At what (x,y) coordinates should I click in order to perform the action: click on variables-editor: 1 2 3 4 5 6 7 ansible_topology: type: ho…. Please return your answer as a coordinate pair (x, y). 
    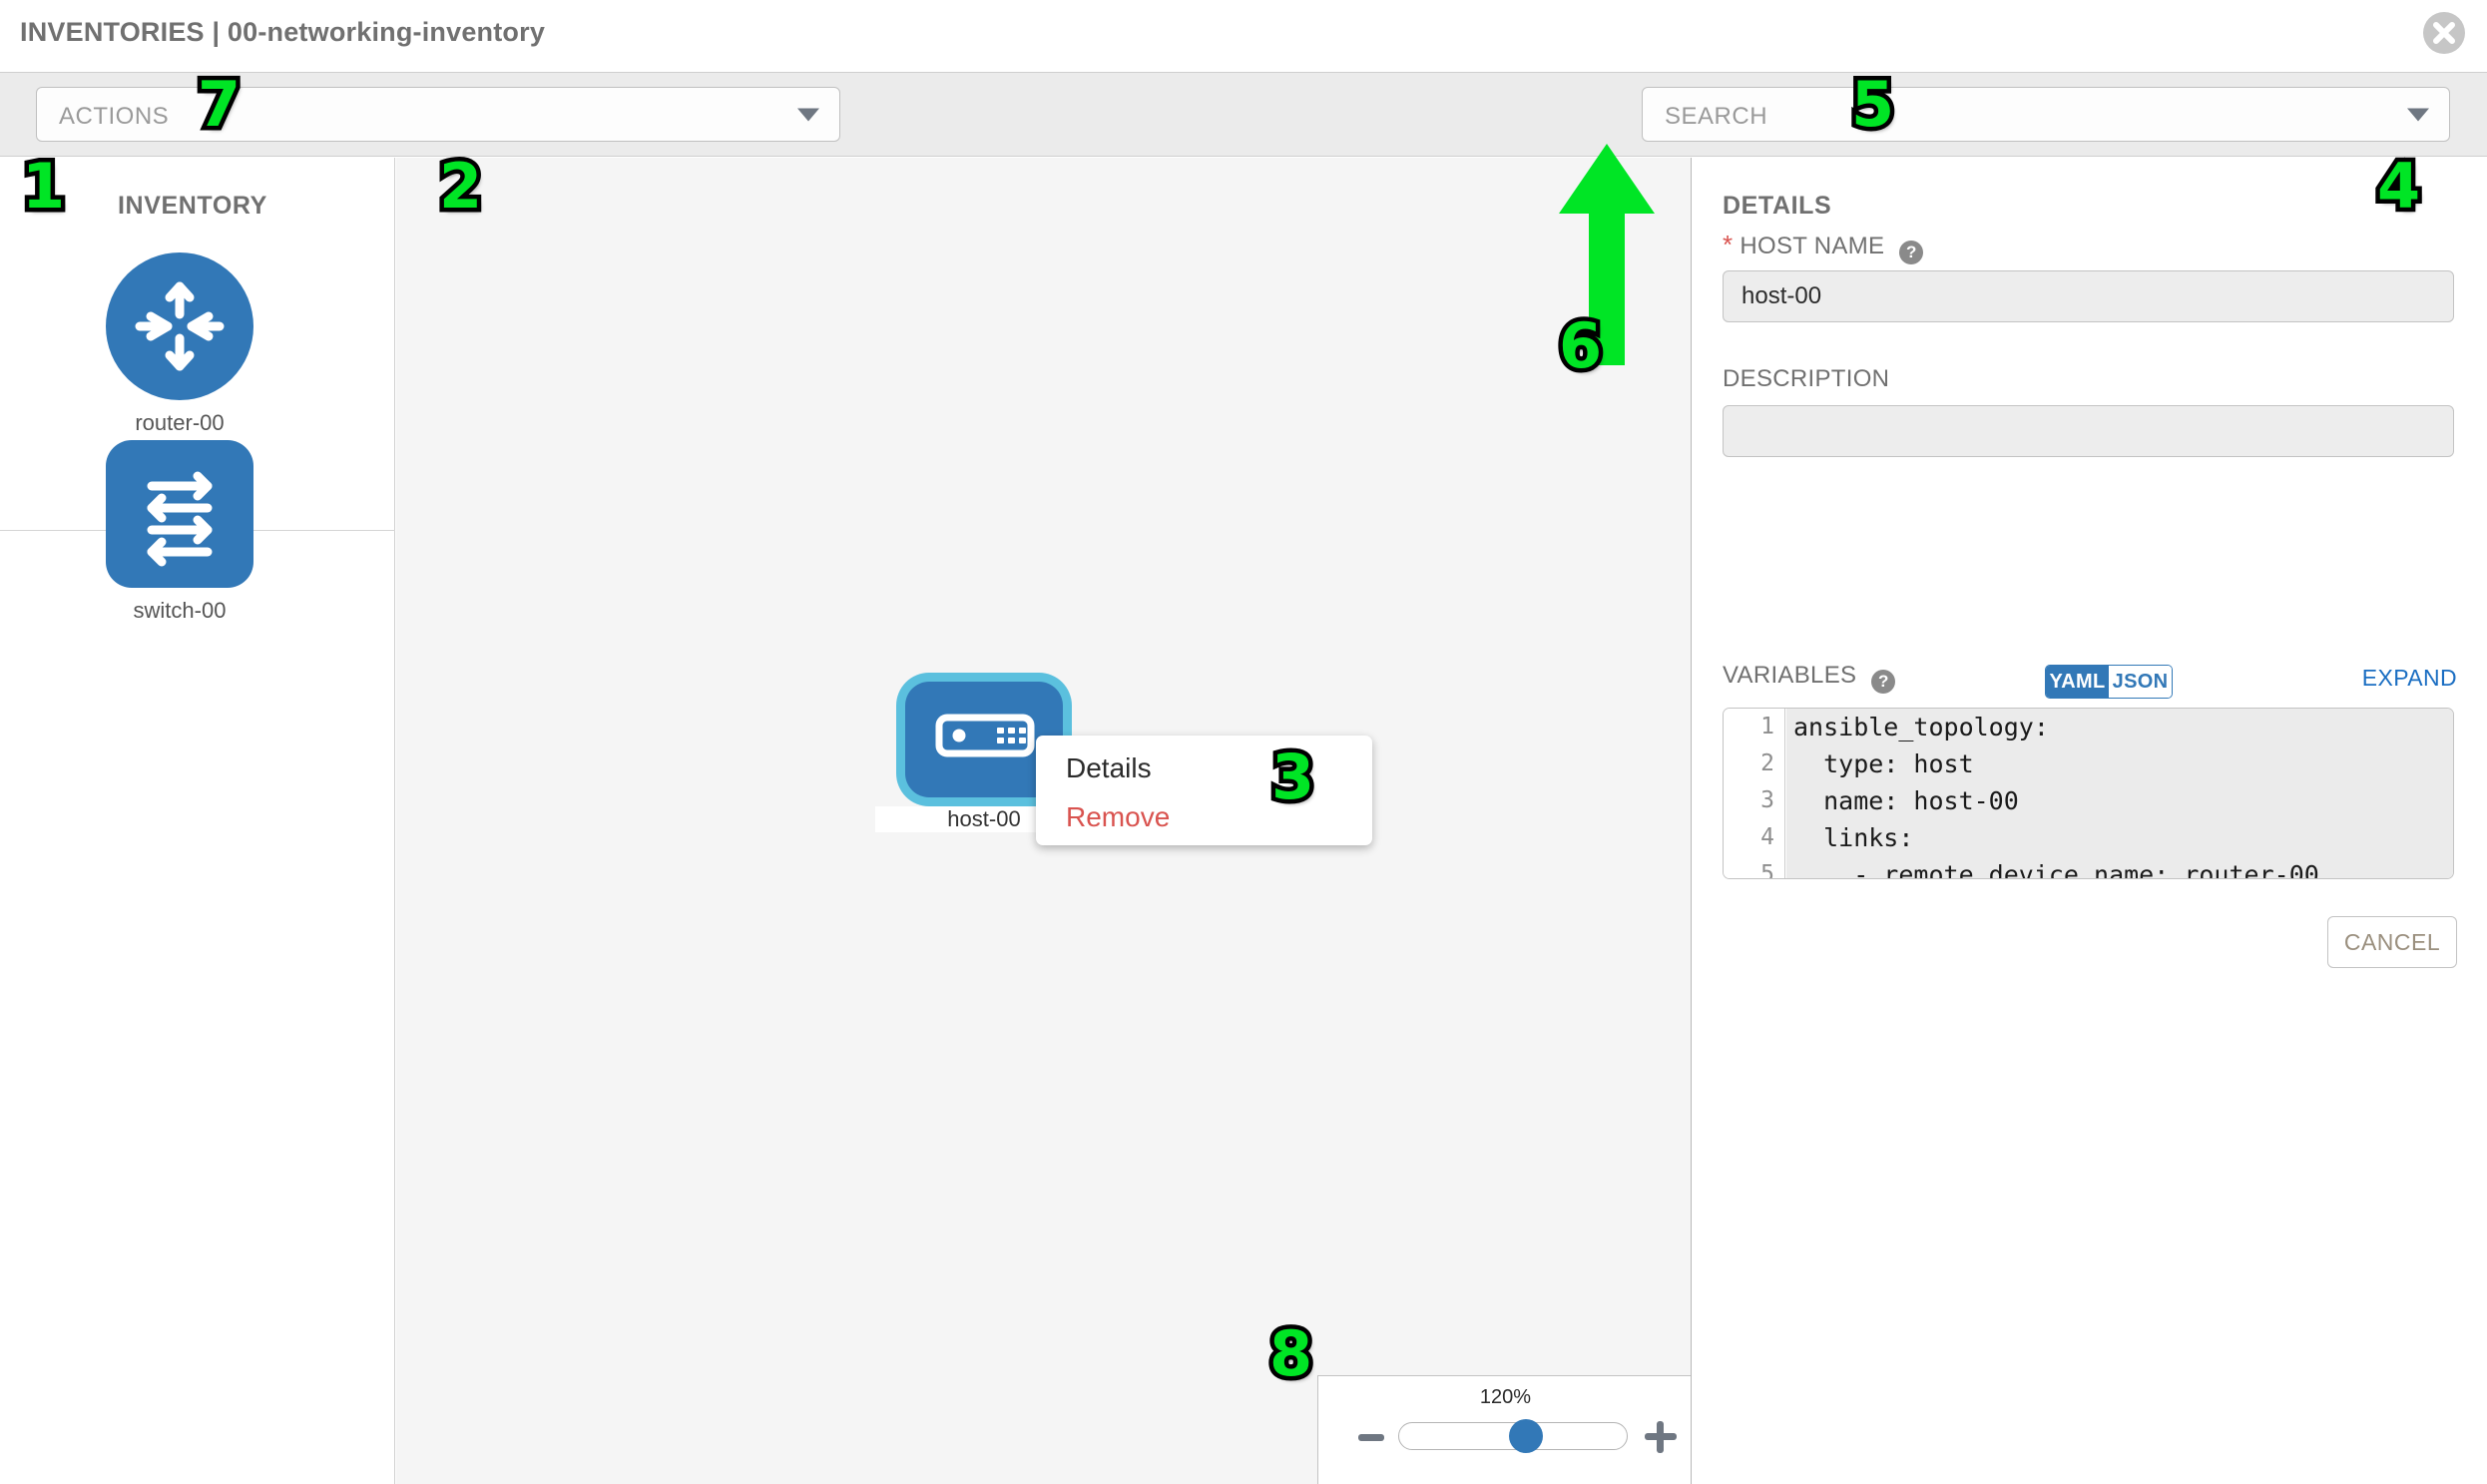
    Looking at the image, I should click on (2088, 793).